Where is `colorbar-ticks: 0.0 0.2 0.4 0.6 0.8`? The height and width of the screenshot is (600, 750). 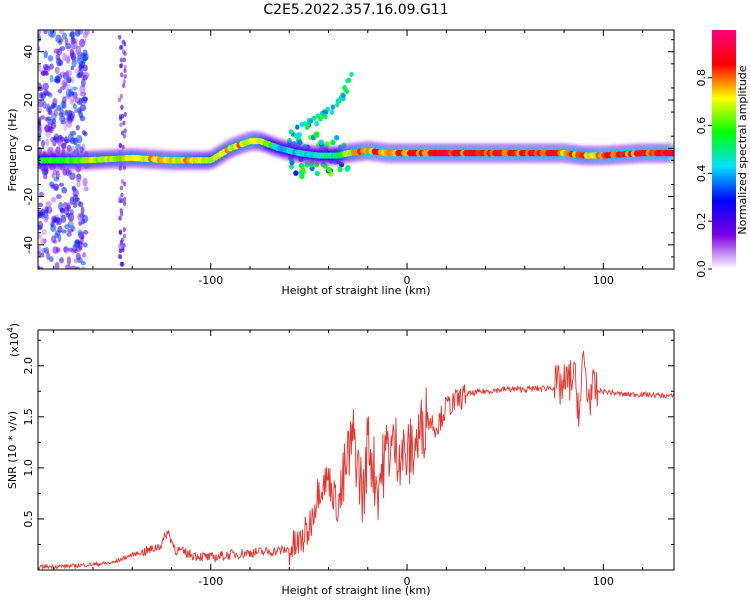
colorbar-ticks: 0.0 0.2 0.4 0.6 0.8 is located at coordinates (703, 173).